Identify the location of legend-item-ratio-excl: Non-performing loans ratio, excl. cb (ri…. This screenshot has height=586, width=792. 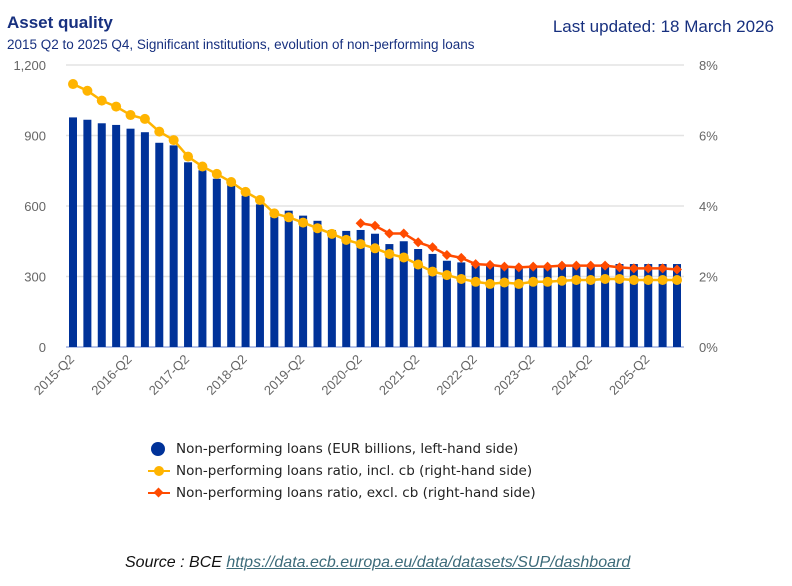
(342, 493).